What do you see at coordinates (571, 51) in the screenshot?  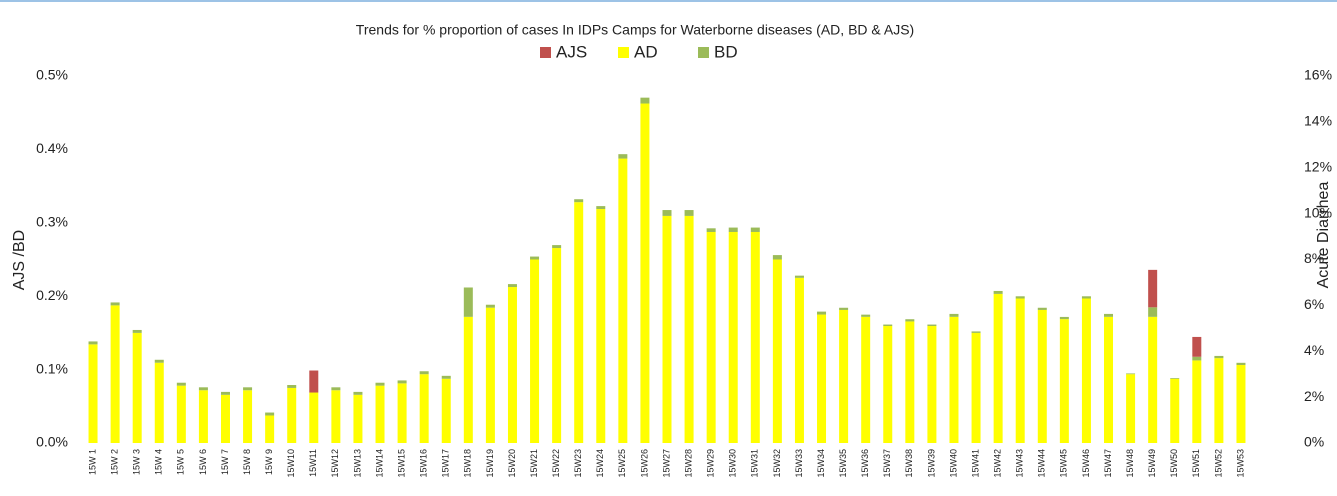 I see `legend-label: AJS` at bounding box center [571, 51].